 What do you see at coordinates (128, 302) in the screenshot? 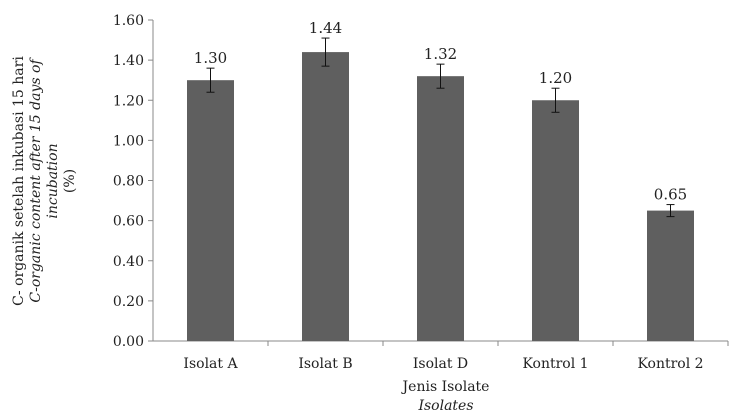
I see `y-tick-label: 0.20` at bounding box center [128, 302].